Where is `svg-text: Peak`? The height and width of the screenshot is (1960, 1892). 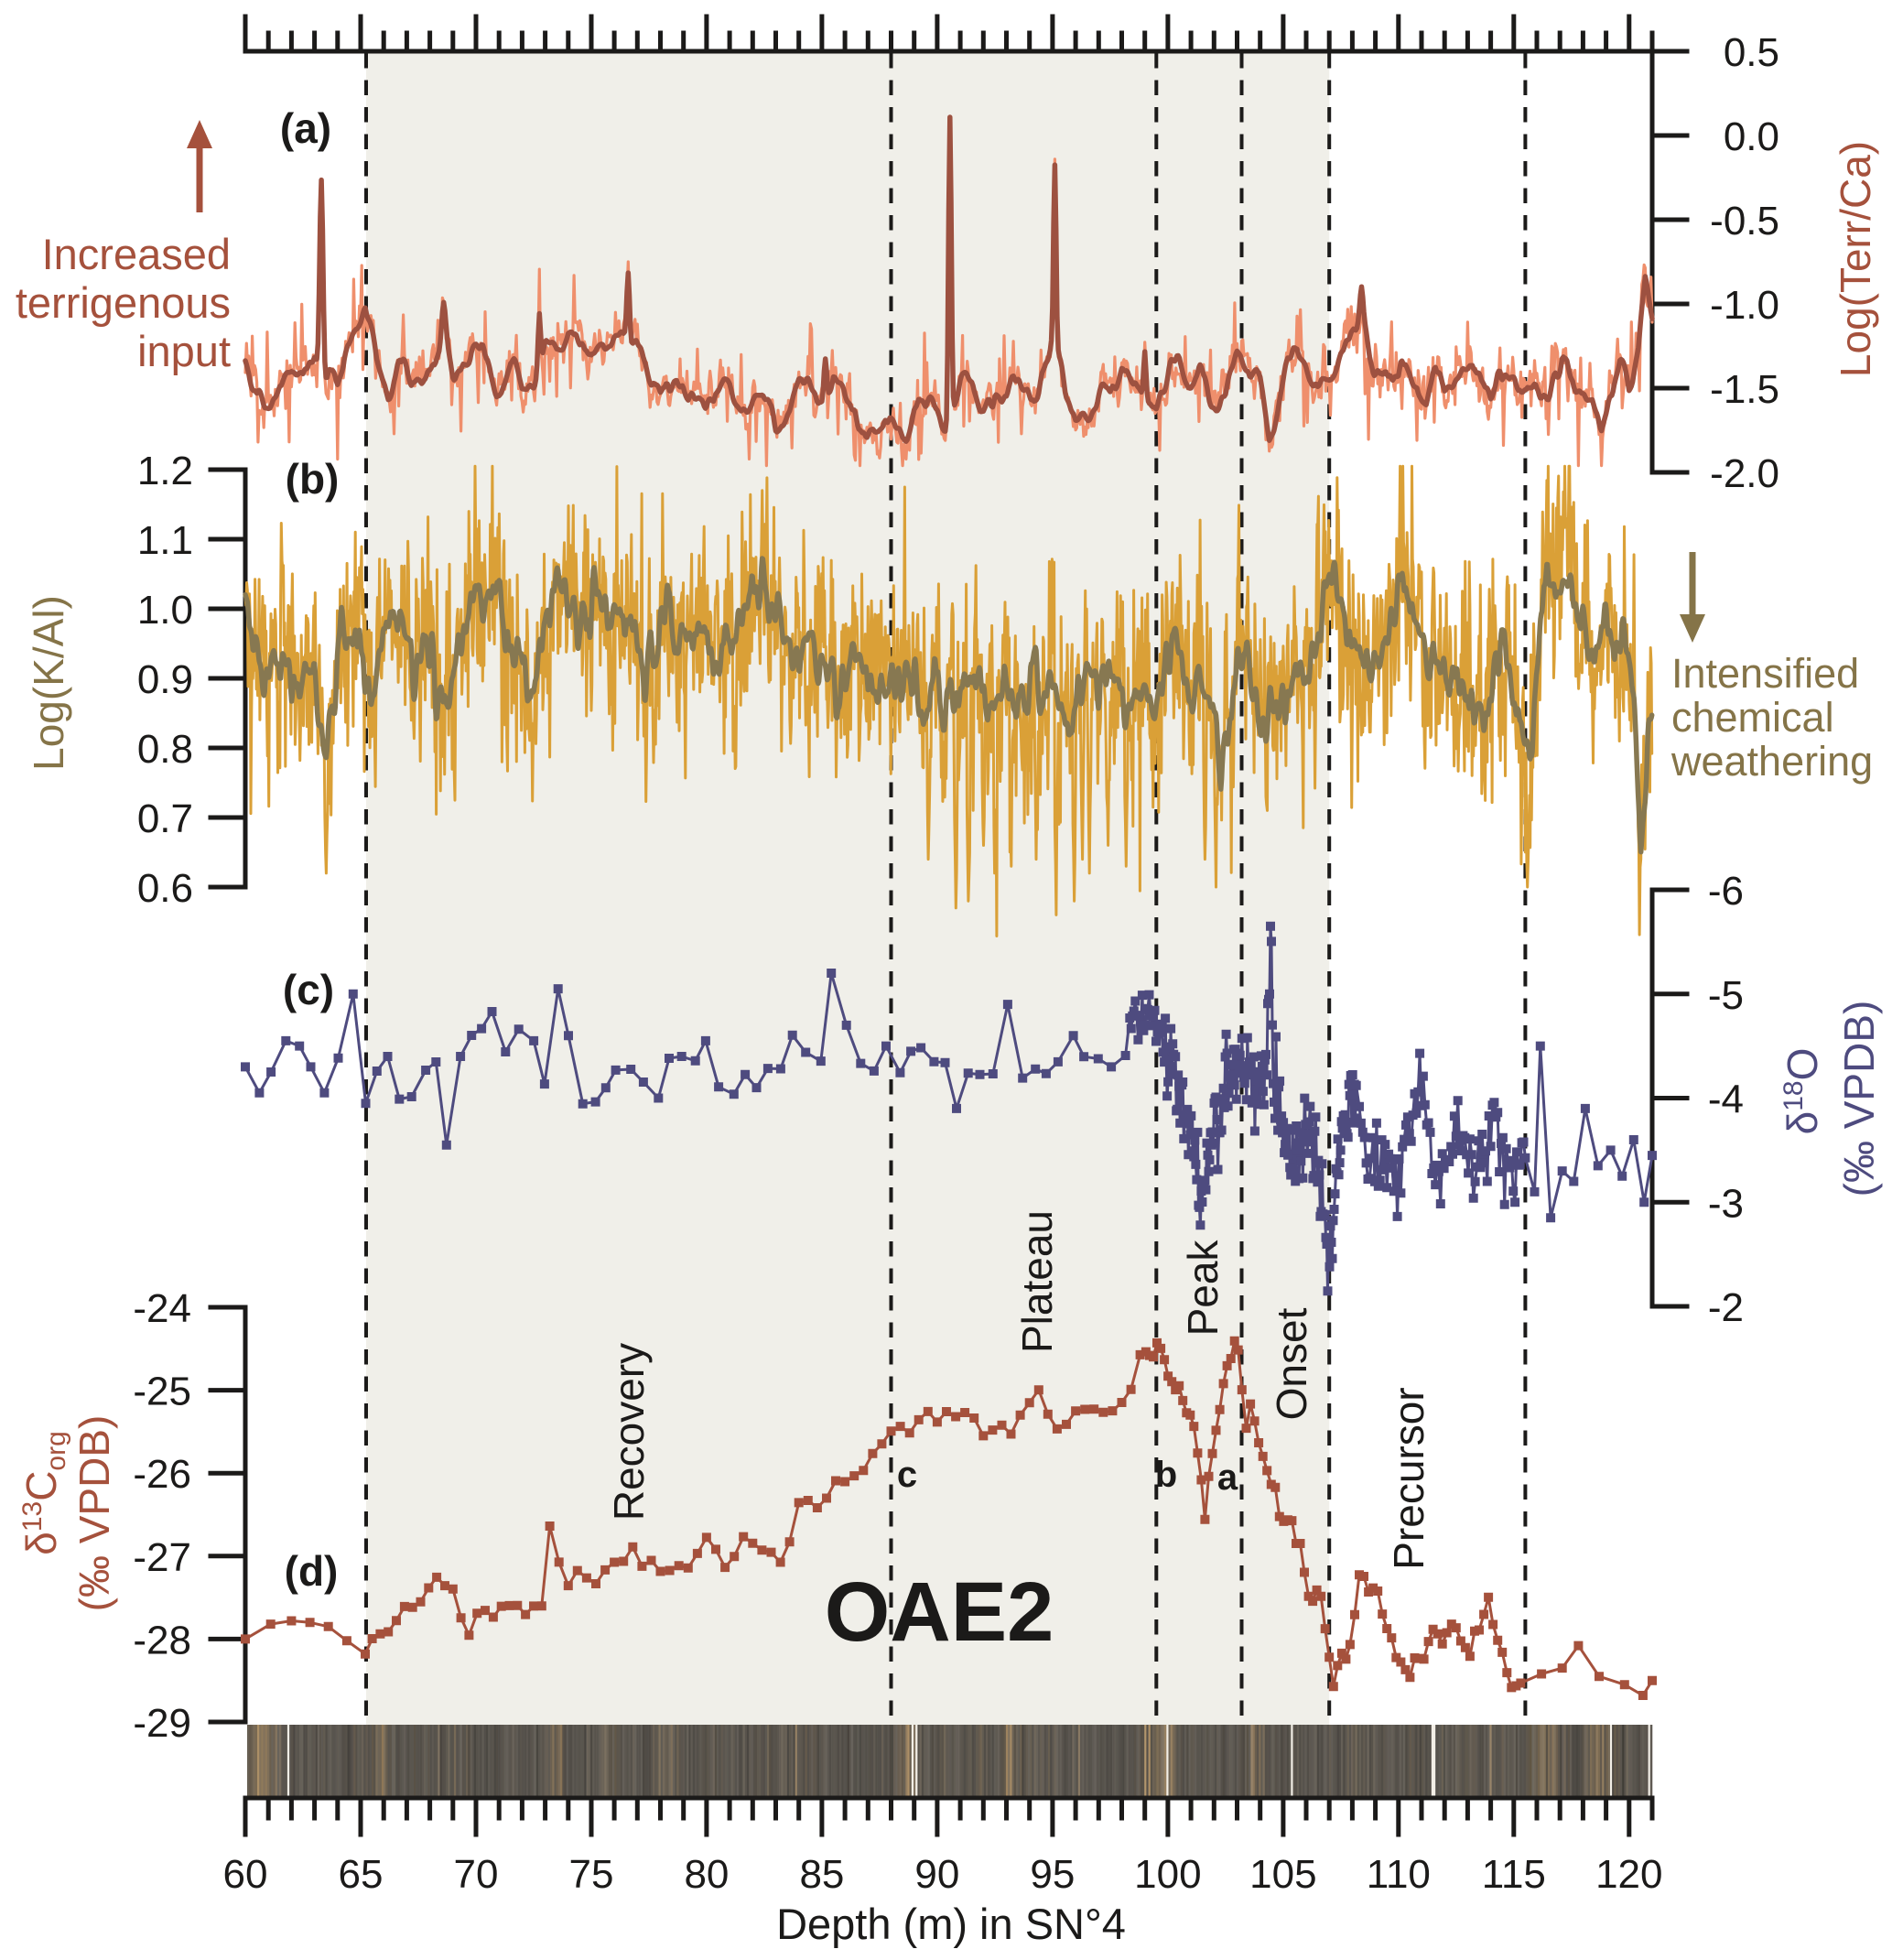 svg-text: Peak is located at coordinates (1203, 1288).